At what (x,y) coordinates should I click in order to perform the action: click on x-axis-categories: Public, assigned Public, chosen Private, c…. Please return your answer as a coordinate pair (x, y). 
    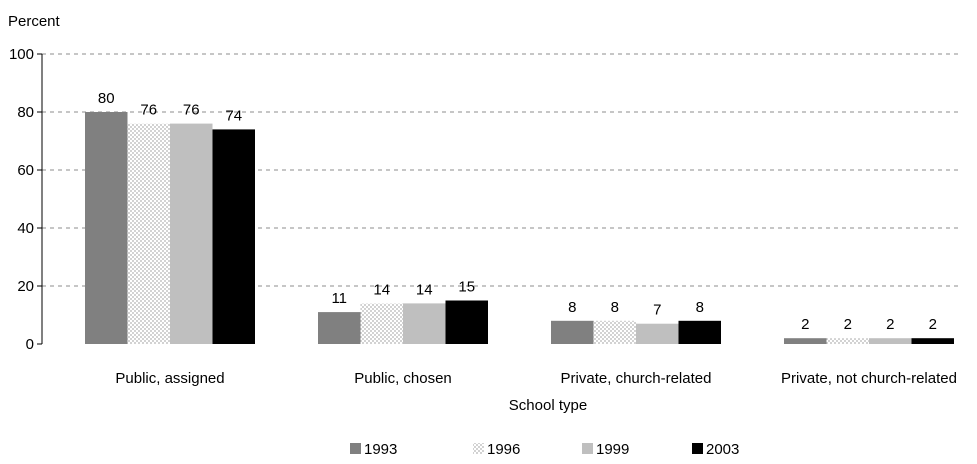
    Looking at the image, I should click on (536, 378).